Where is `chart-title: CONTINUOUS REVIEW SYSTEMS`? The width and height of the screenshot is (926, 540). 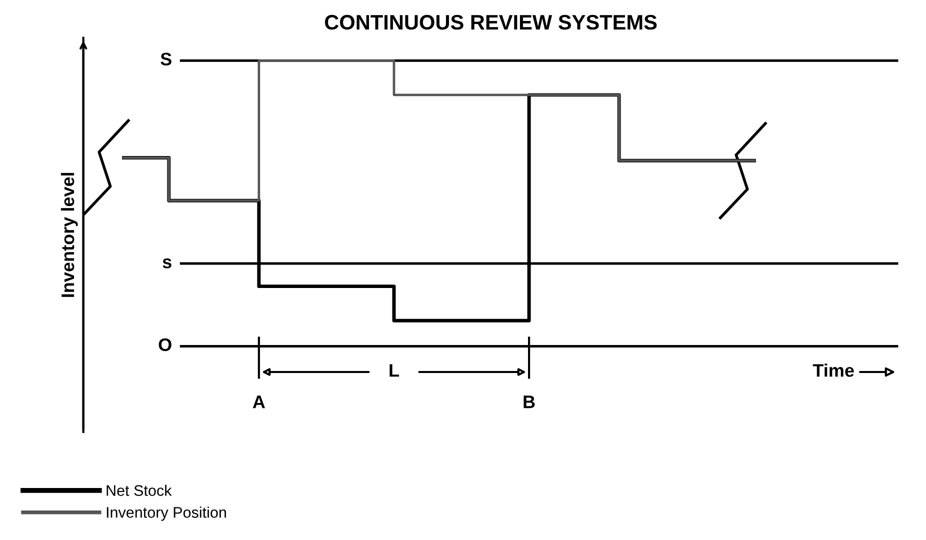
chart-title: CONTINUOUS REVIEW SYSTEMS is located at coordinates (490, 22).